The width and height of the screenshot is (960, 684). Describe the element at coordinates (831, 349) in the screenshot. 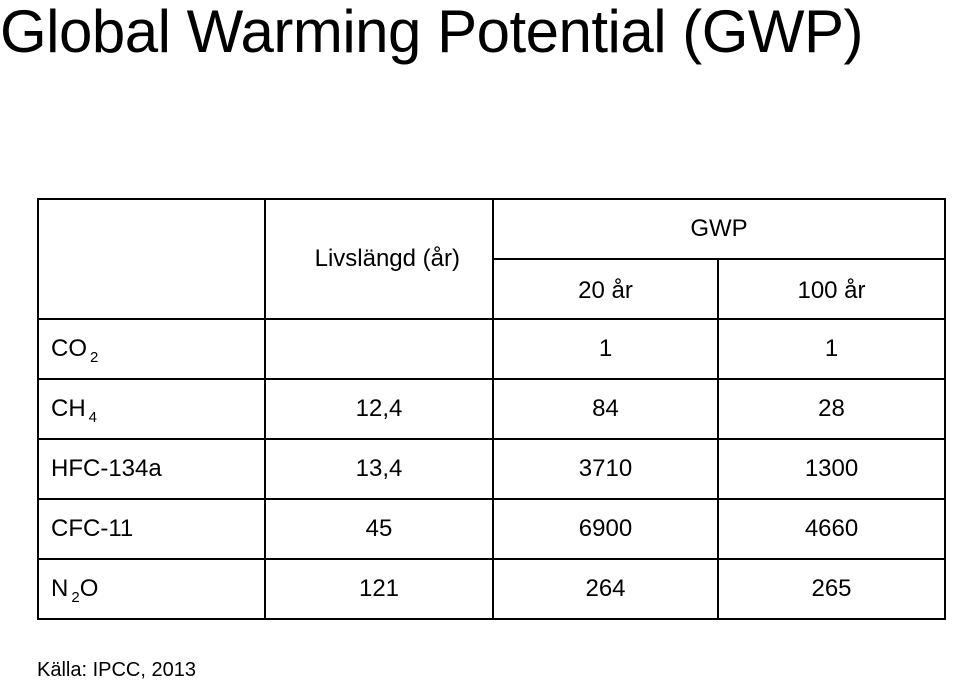

I see `gwp100-cell: 1` at that location.